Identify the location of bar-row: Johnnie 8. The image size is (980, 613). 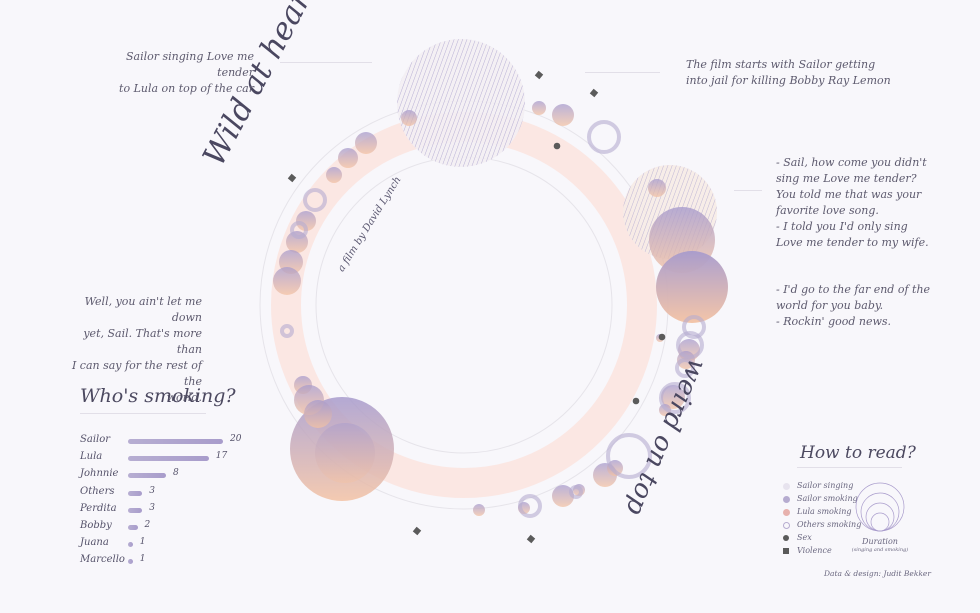
(170, 476).